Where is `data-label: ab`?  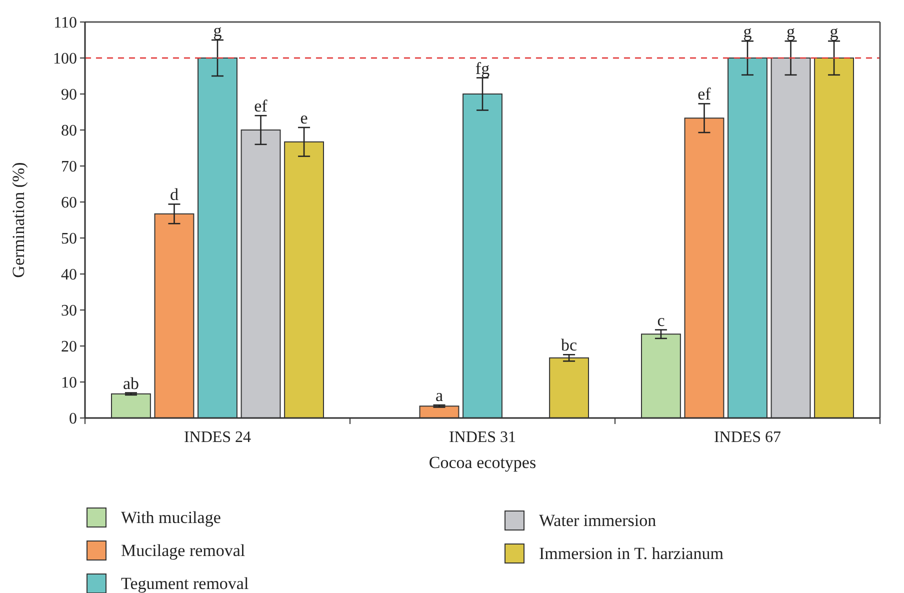
data-label: ab is located at coordinates (130, 383).